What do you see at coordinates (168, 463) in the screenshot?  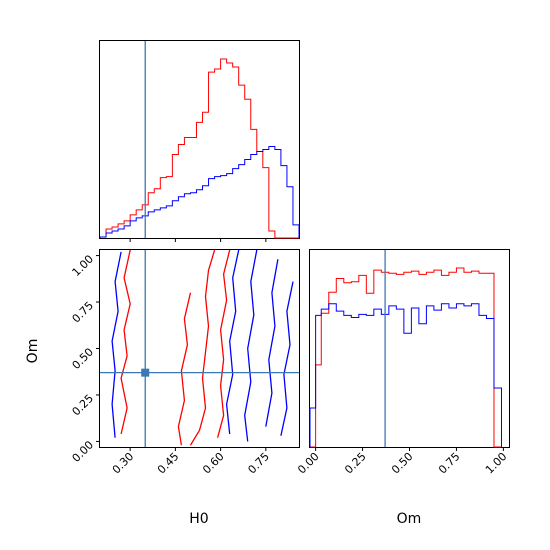 I see `contour-x-tick-label-1: 0.45` at bounding box center [168, 463].